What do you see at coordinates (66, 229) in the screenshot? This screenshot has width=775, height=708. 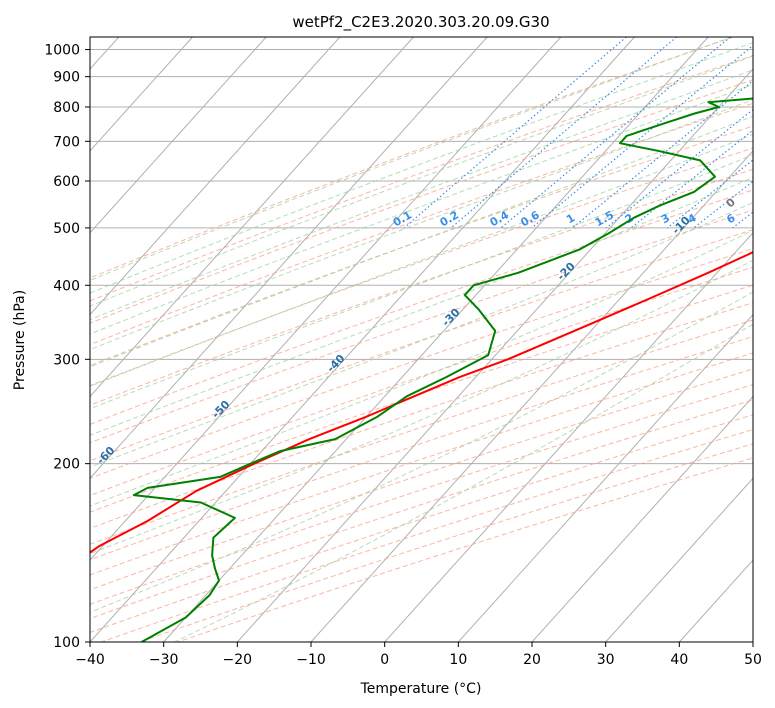 I see `y-tick-label: 500` at bounding box center [66, 229].